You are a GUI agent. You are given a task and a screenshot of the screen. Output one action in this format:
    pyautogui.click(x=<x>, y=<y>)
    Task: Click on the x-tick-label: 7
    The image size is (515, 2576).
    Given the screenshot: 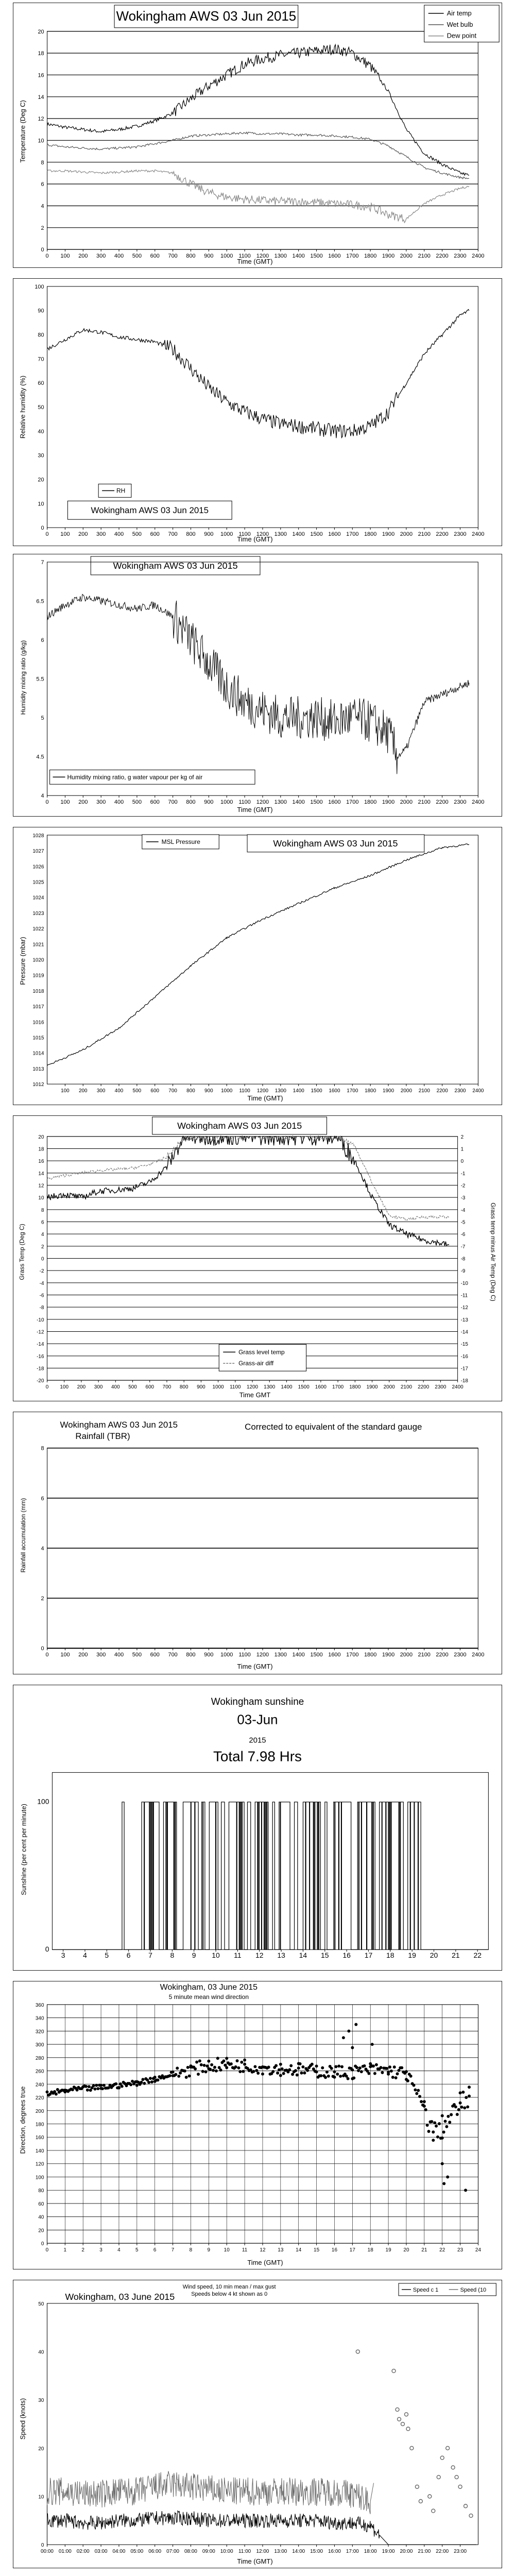 What is the action you would take?
    pyautogui.click(x=173, y=2250)
    